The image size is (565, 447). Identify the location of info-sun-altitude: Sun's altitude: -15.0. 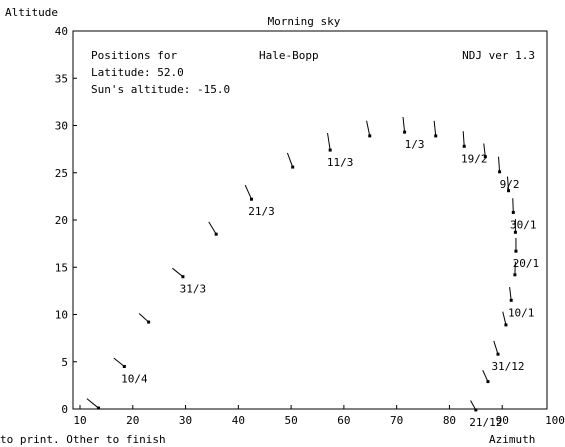
(160, 89).